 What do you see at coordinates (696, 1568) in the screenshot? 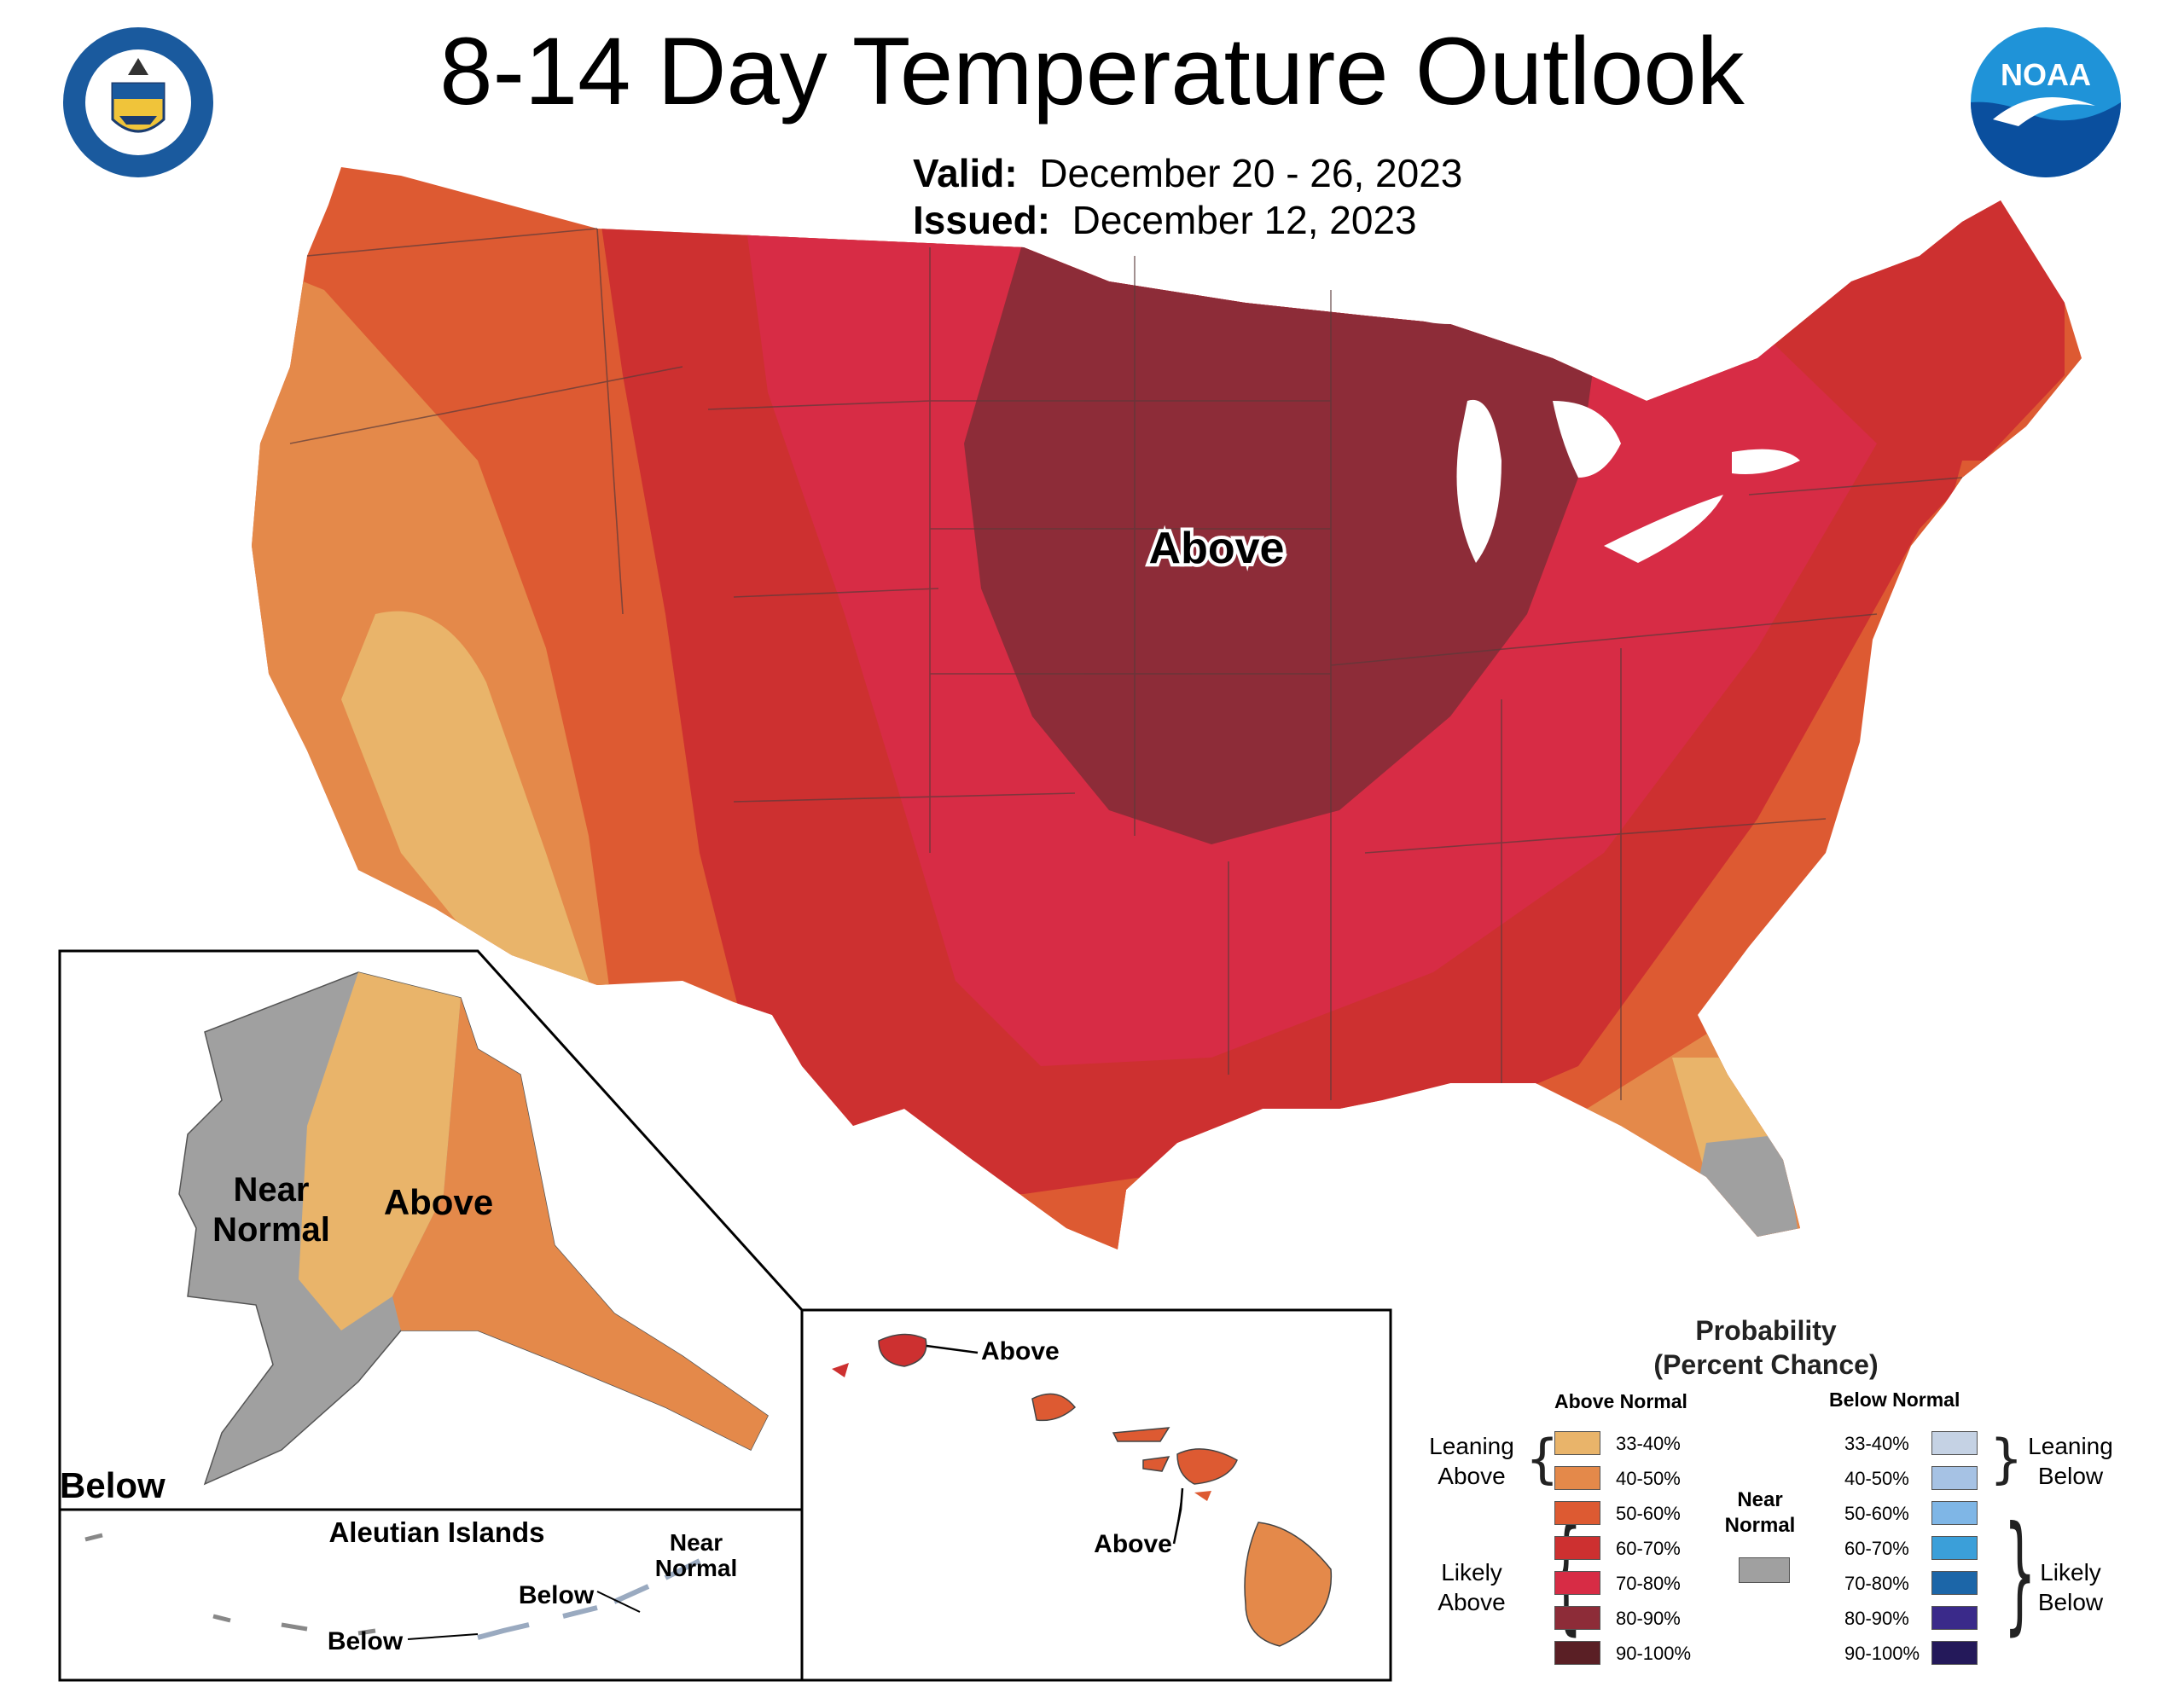
I see `aleutian-label-near-normal-2: Normal` at bounding box center [696, 1568].